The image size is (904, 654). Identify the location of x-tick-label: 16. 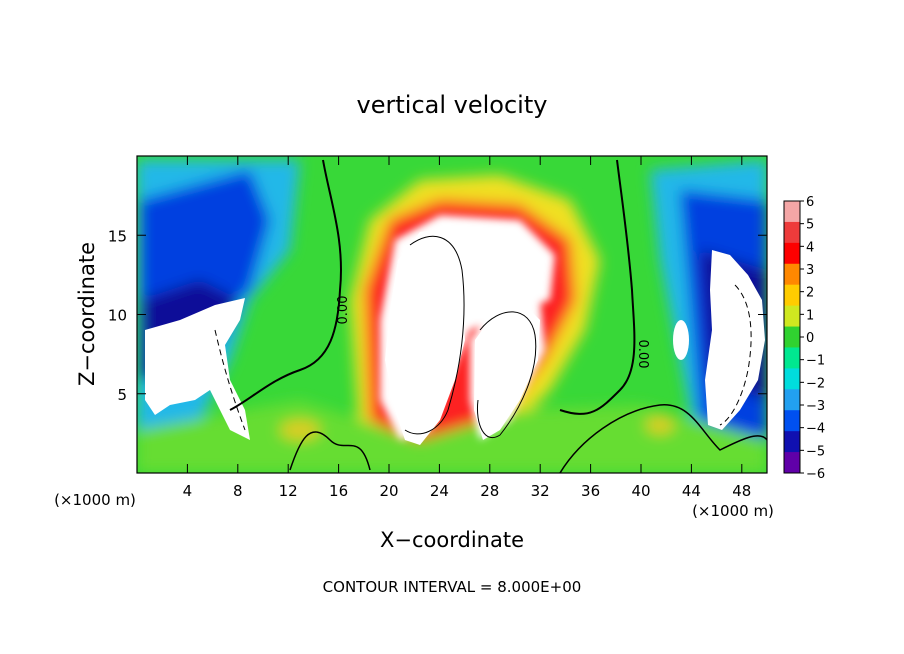
(338, 491).